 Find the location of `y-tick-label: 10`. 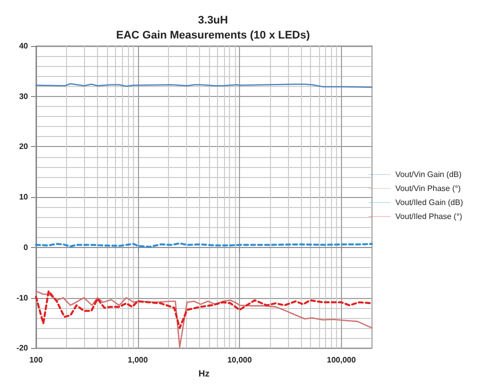

y-tick-label: 10 is located at coordinates (24, 197).